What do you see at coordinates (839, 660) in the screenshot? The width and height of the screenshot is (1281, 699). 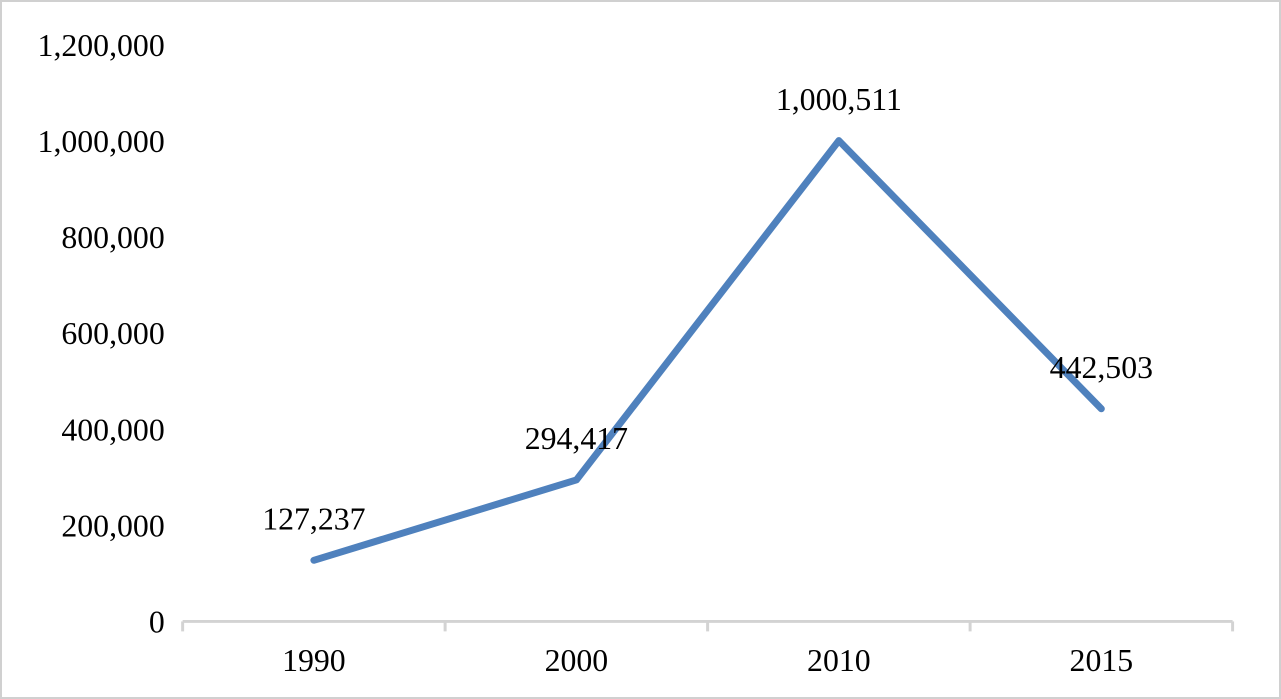 I see `x-tick-label: 2010` at bounding box center [839, 660].